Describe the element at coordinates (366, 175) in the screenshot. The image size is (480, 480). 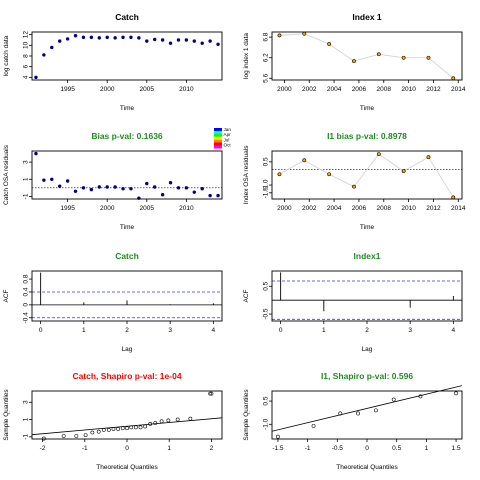
I see `series-line` at that location.